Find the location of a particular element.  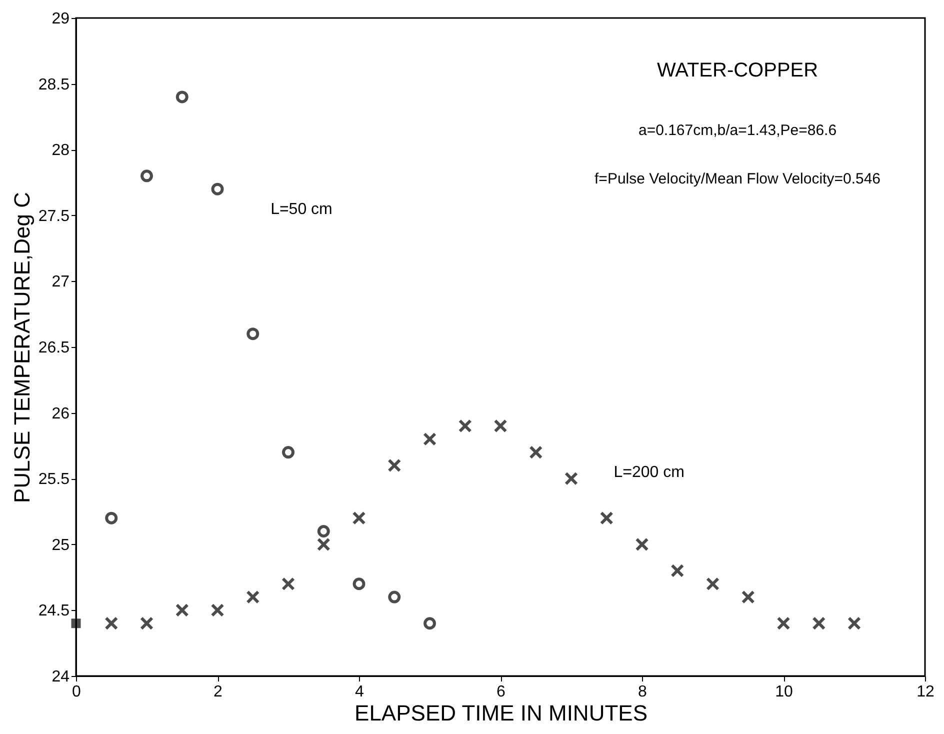

y-tick-label: 27.5 is located at coordinates (54, 216).